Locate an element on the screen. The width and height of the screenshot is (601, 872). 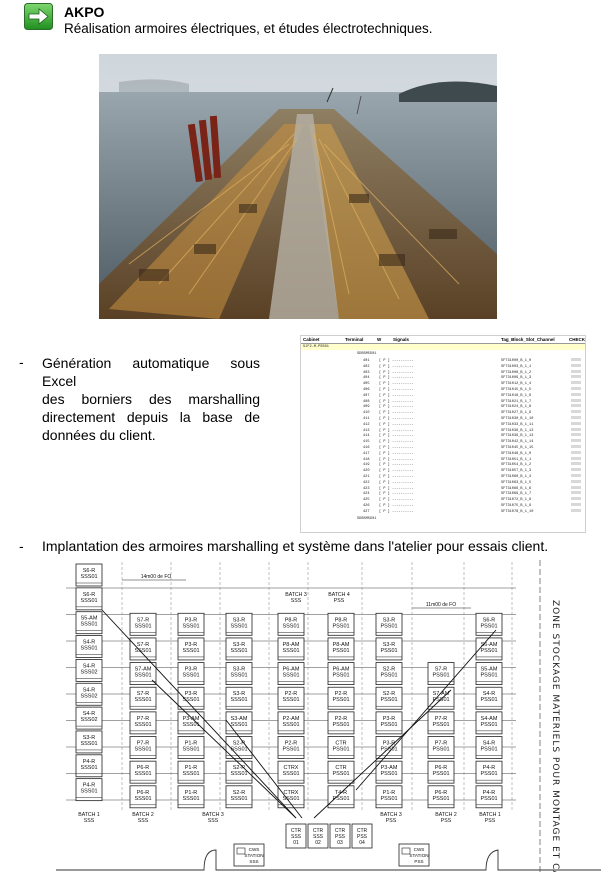
sheet-row: 419 [ P ] ---------- SFT31054_B_1_2 is located at coordinates (443, 465).